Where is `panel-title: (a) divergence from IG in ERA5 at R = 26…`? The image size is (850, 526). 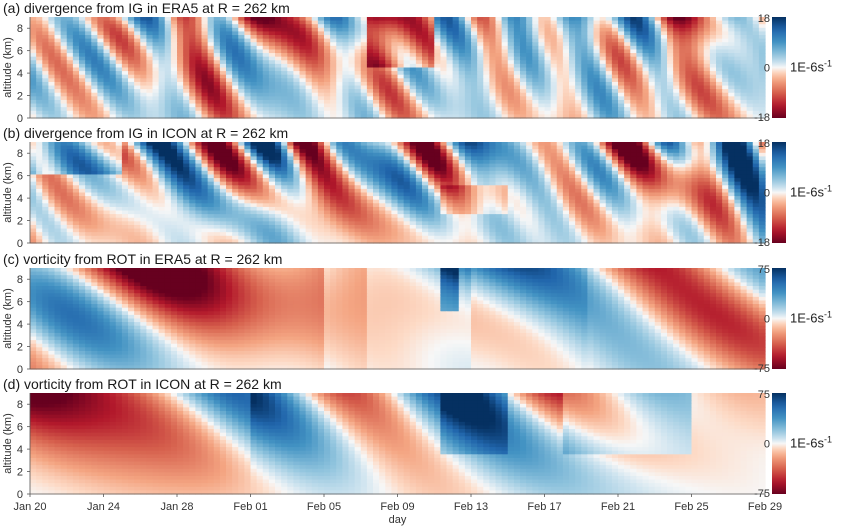 panel-title: (a) divergence from IG in ERA5 at R = 26… is located at coordinates (146, 8).